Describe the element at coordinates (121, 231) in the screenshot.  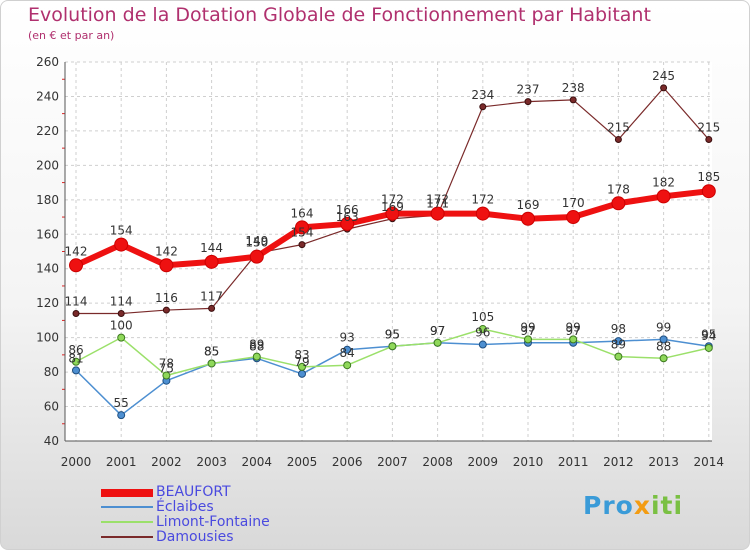
I see `data-label-beaufort: 154` at that location.